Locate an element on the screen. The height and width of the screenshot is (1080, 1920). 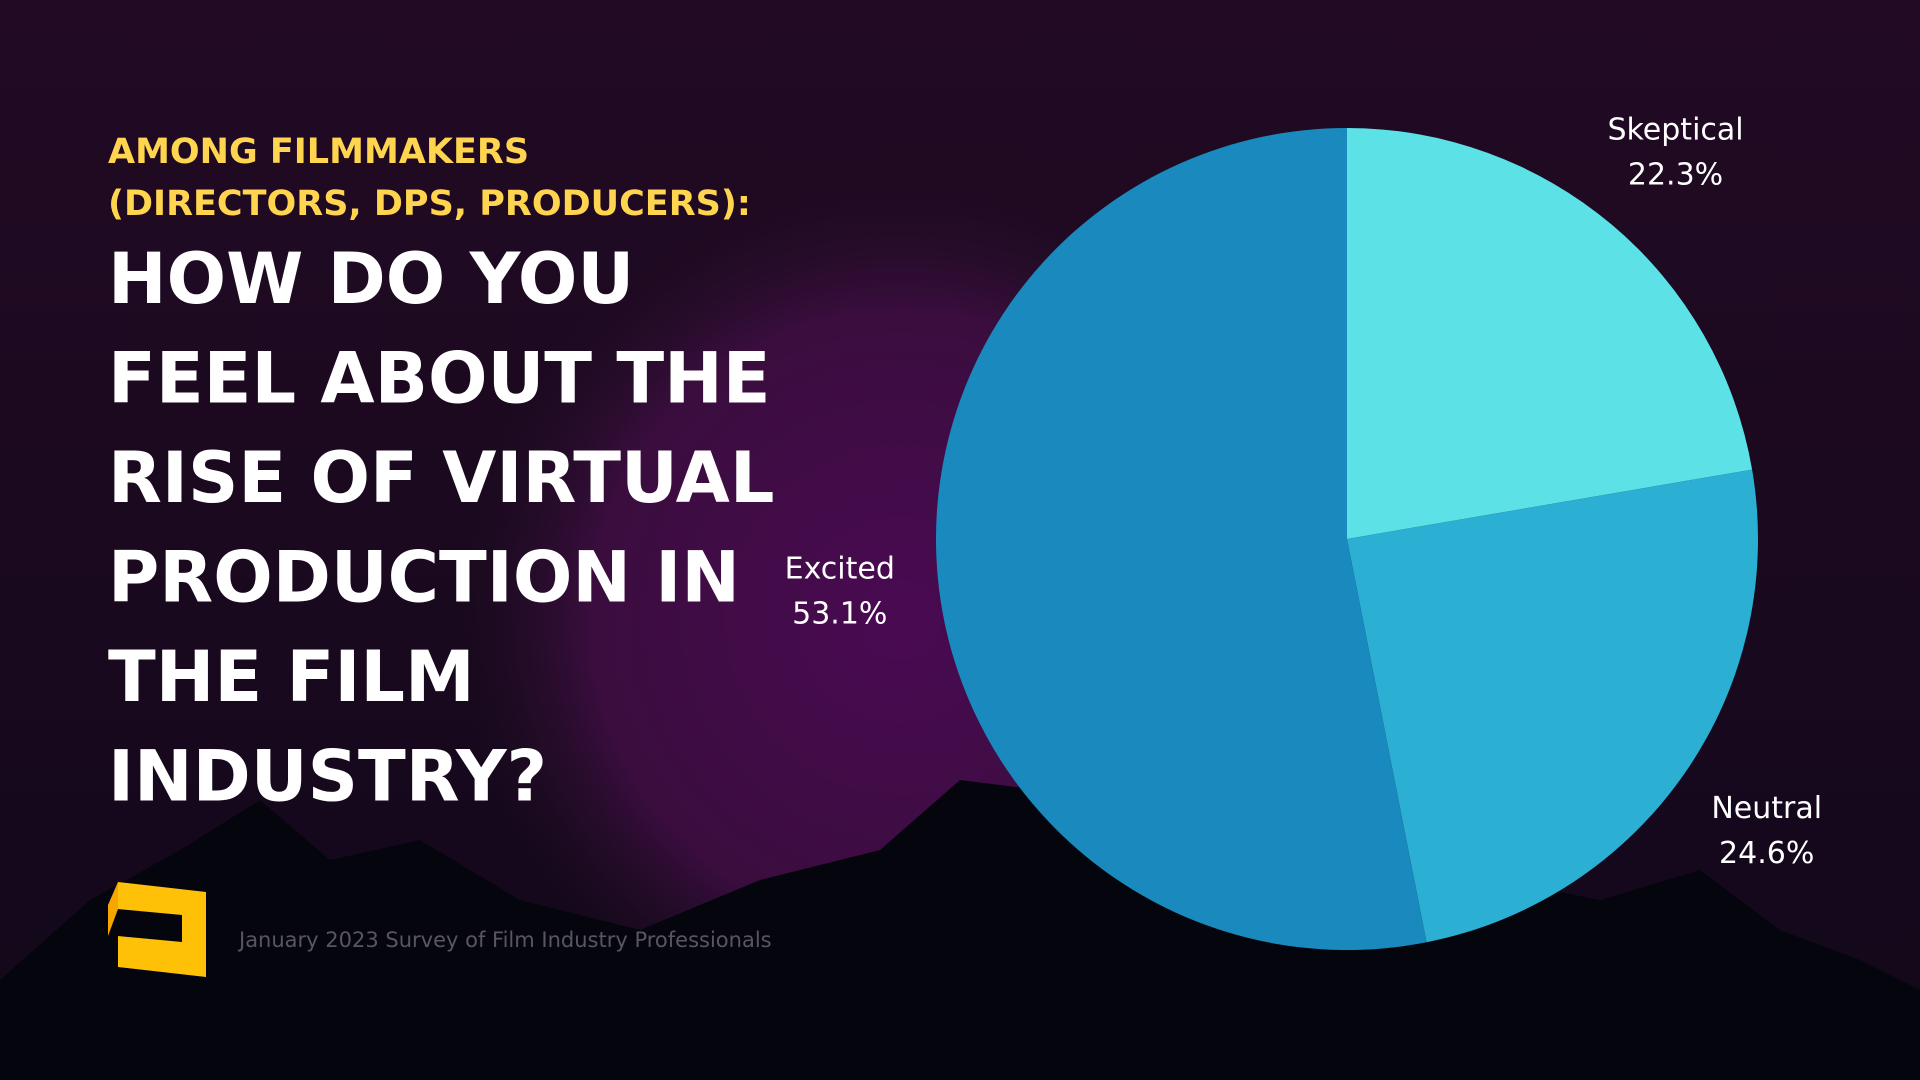
slice-value-label: 22.3% is located at coordinates (1675, 174).